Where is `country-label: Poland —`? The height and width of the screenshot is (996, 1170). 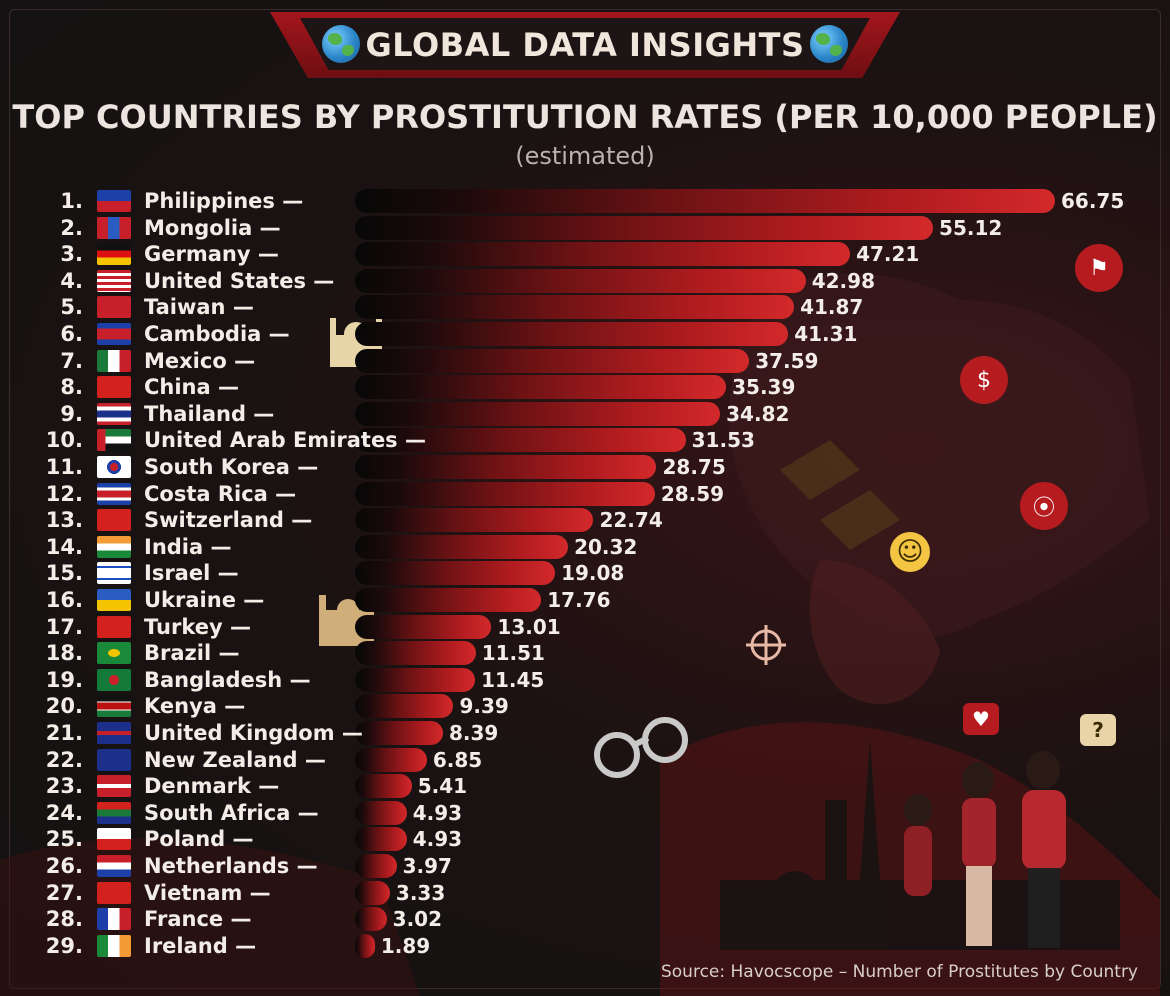 country-label: Poland — is located at coordinates (199, 839).